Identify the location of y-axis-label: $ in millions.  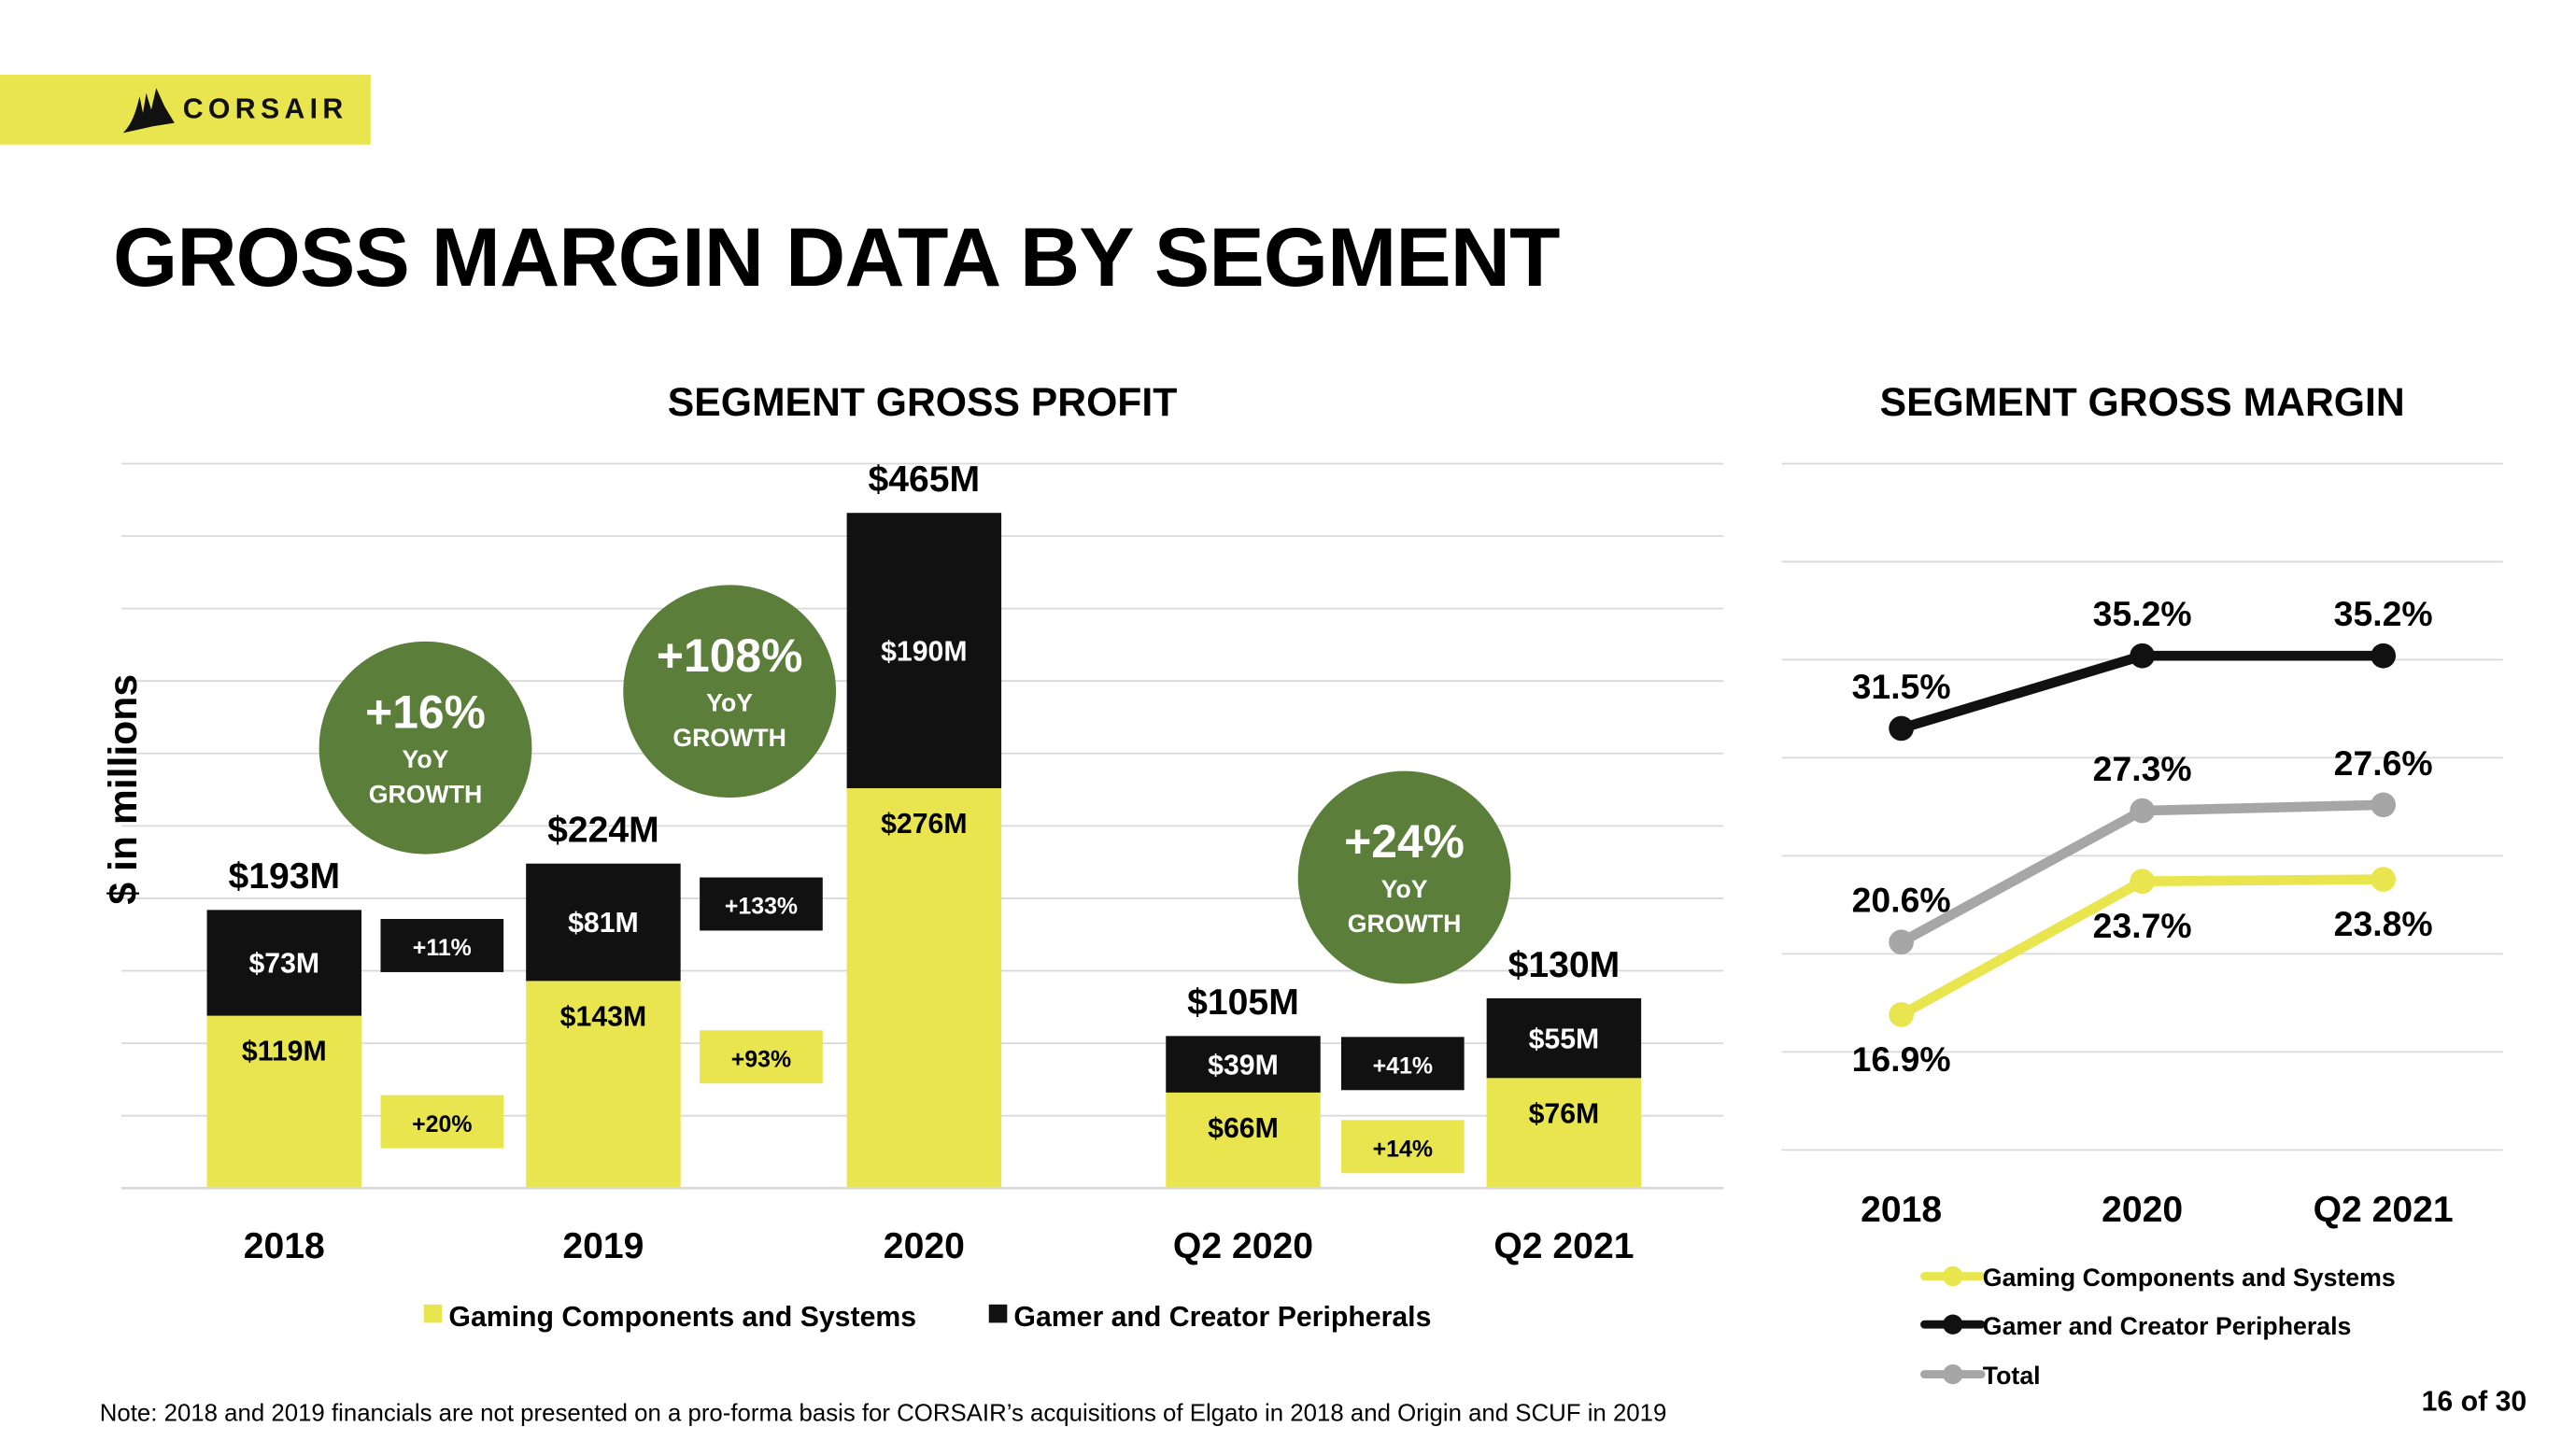
(124, 790).